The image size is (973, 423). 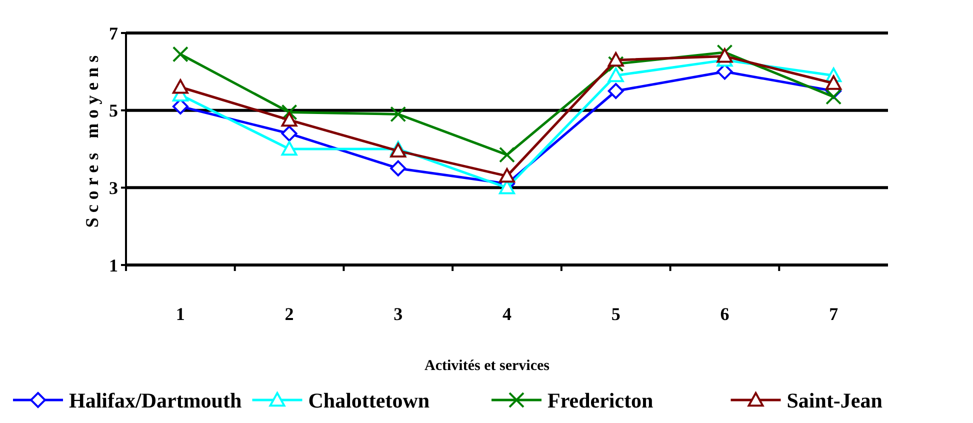 What do you see at coordinates (289, 314) in the screenshot?
I see `x-tick-label: 2` at bounding box center [289, 314].